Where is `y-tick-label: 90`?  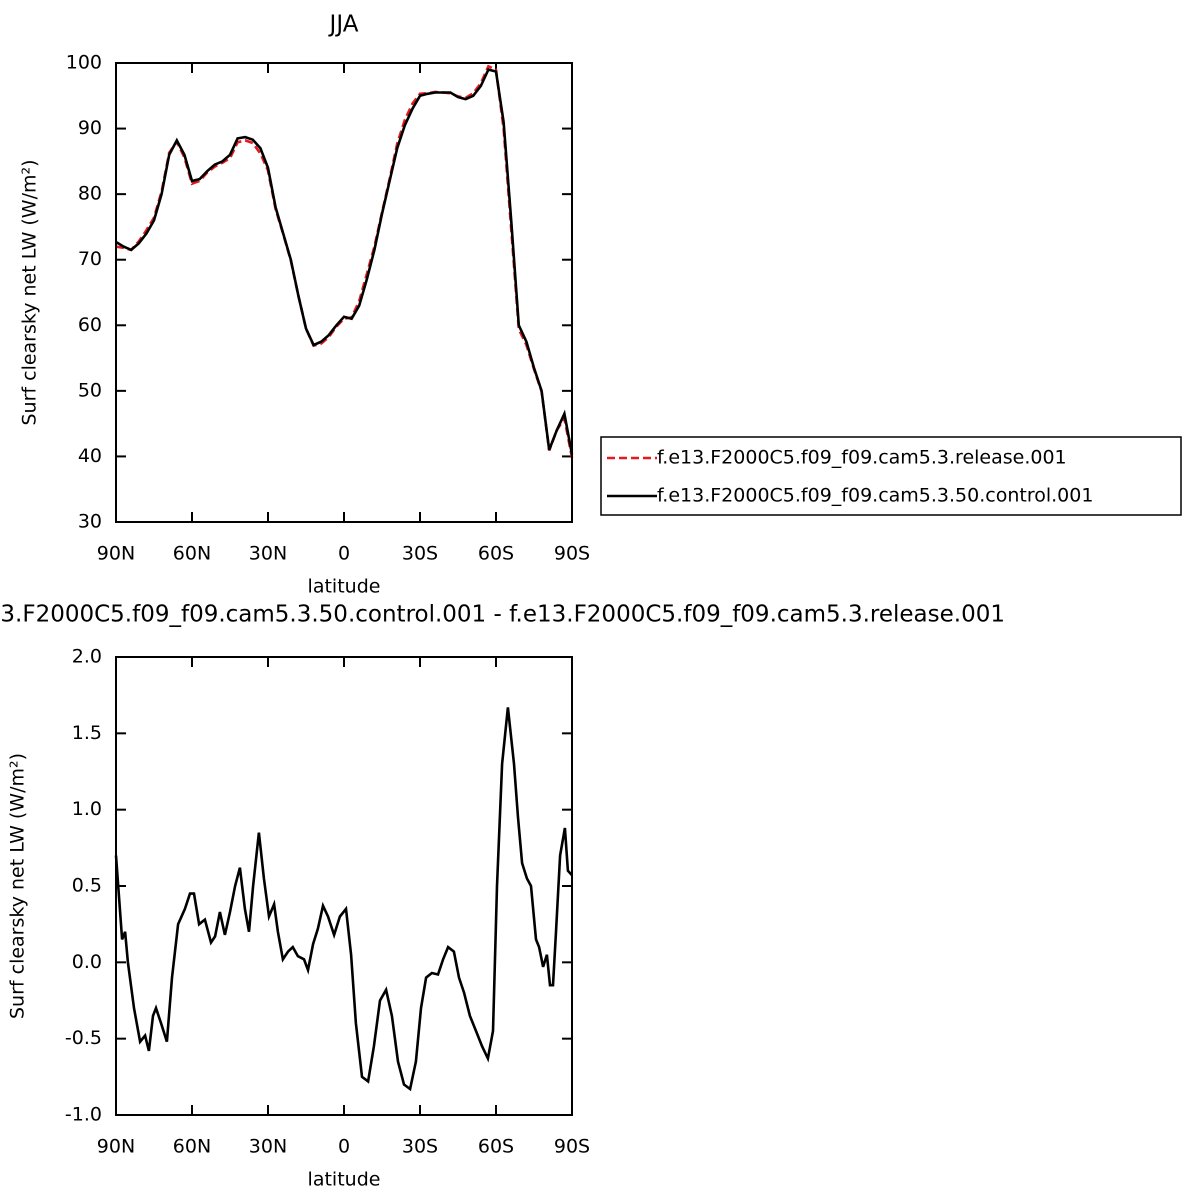 y-tick-label: 90 is located at coordinates (90, 128).